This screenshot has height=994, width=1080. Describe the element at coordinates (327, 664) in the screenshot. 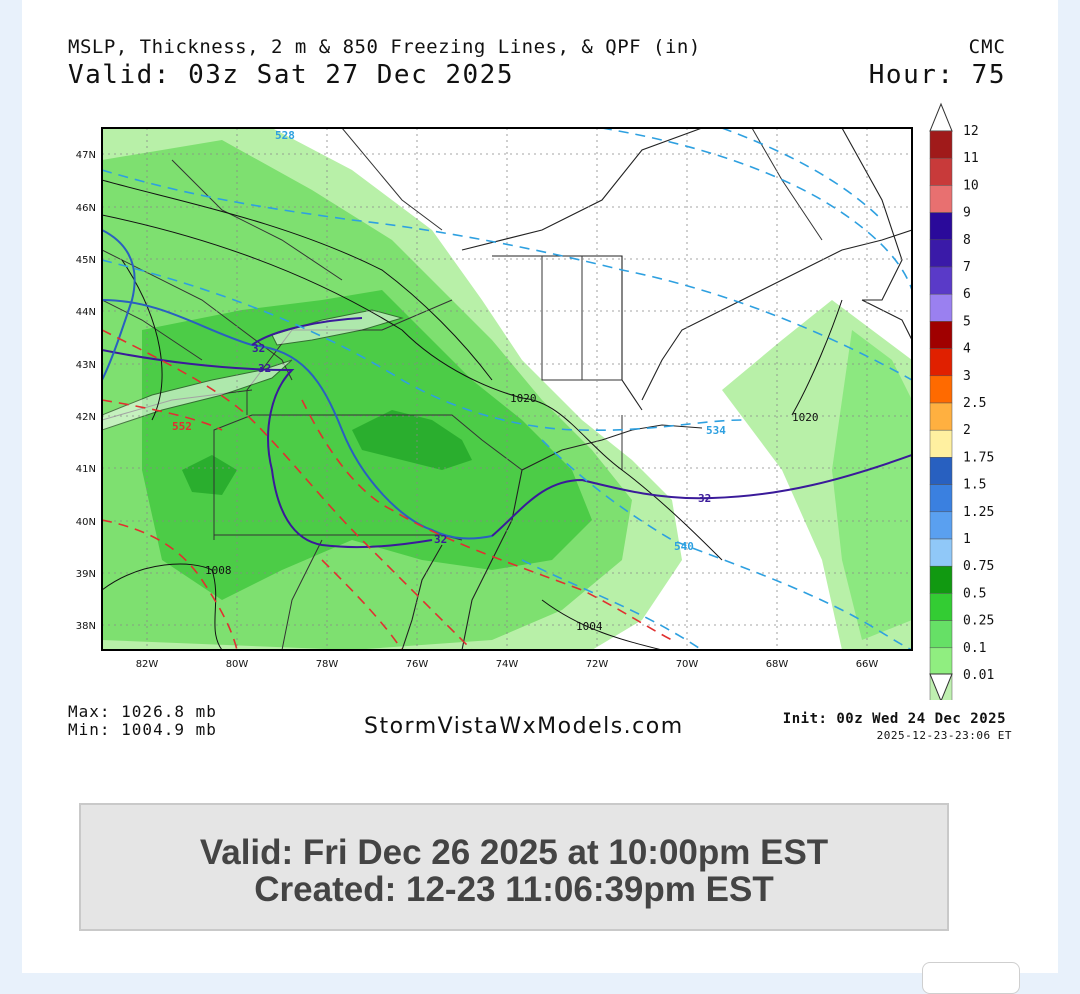

I see `lon-label: 78W` at that location.